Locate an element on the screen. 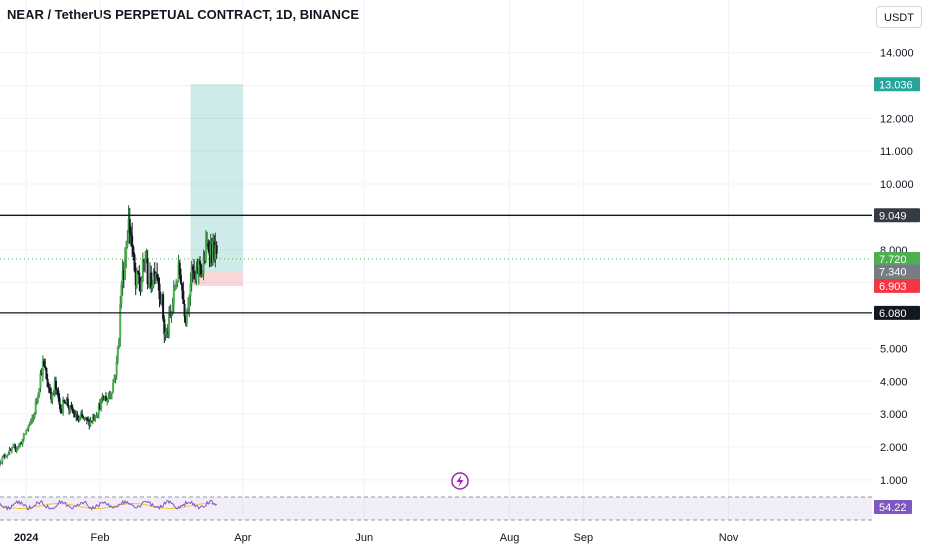 This screenshot has height=550, width=932. time-tick: Aug is located at coordinates (510, 538).